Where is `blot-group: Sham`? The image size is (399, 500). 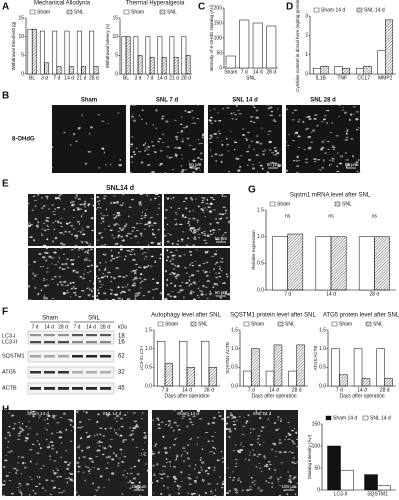
blot-group: Sham is located at coordinates (50, 319).